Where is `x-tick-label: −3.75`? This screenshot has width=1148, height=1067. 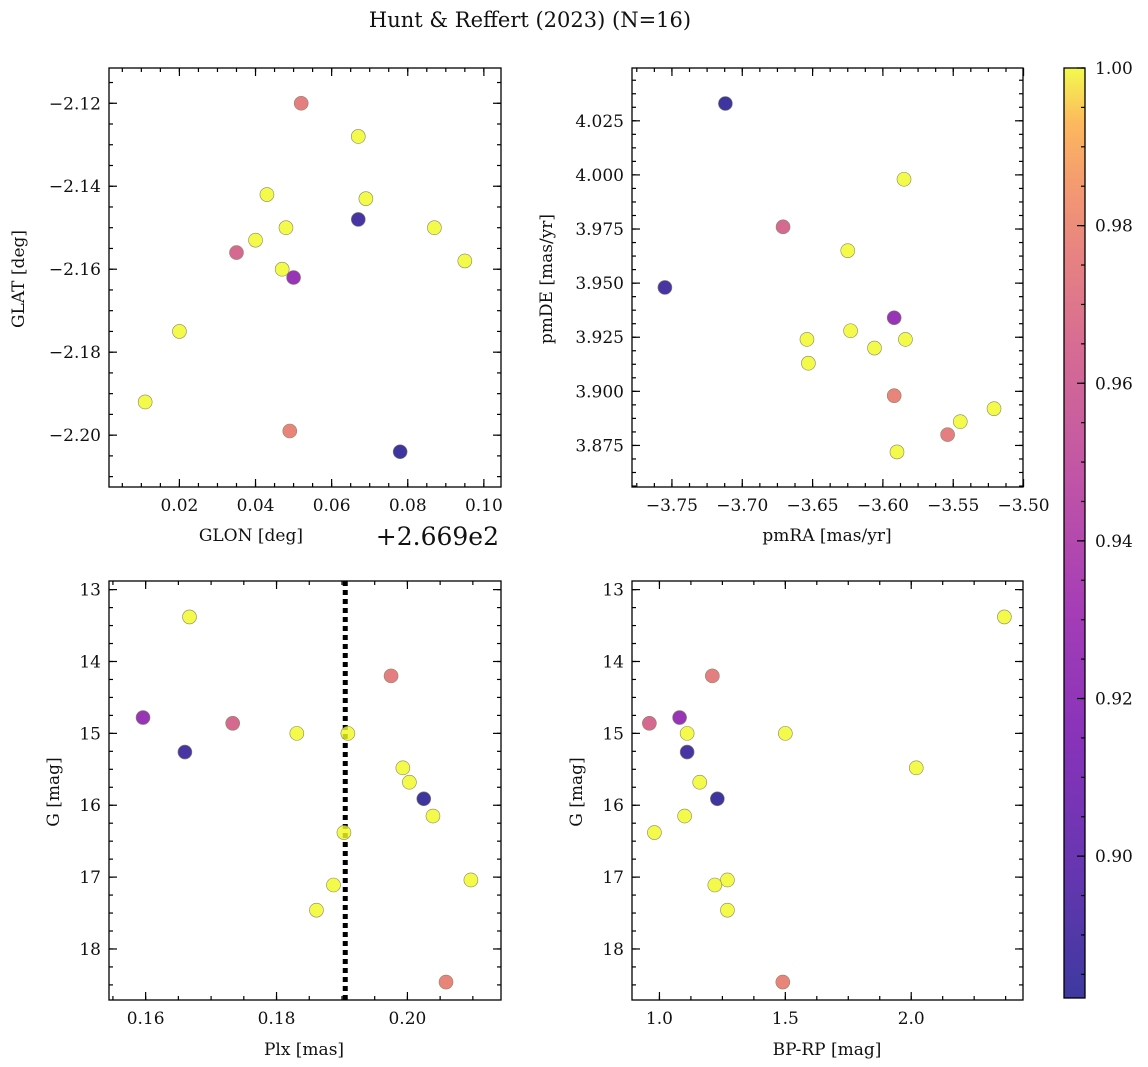 x-tick-label: −3.75 is located at coordinates (672, 506).